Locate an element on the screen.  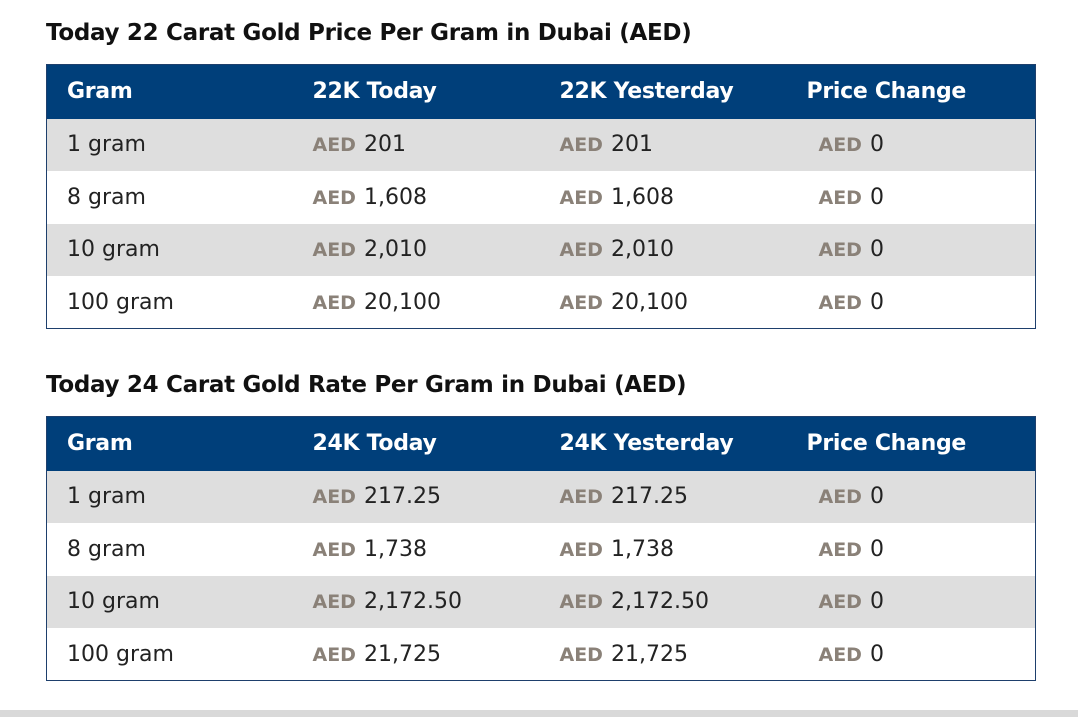
column-header-yesterday: 22K Yesterday is located at coordinates (646, 92).